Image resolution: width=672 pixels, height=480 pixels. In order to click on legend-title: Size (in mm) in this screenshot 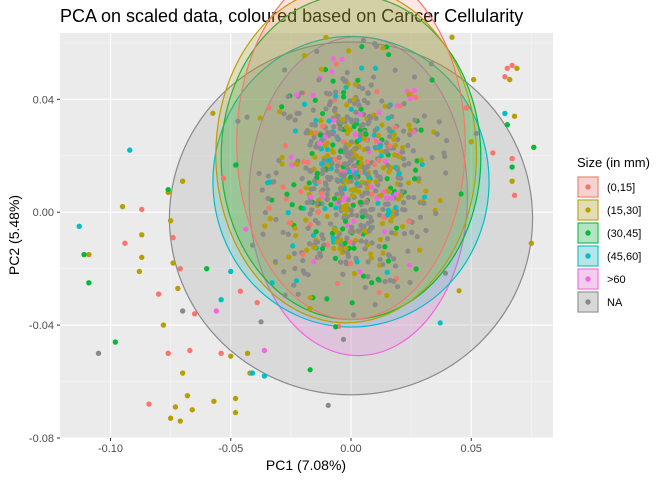, I will do `click(613, 162)`.